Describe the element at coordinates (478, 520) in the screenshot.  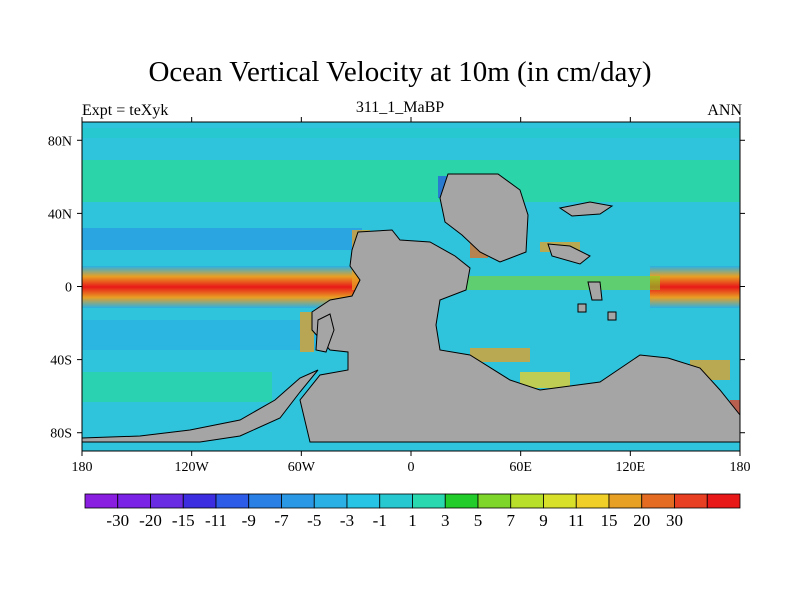
I see `colorbar-label: 5` at that location.